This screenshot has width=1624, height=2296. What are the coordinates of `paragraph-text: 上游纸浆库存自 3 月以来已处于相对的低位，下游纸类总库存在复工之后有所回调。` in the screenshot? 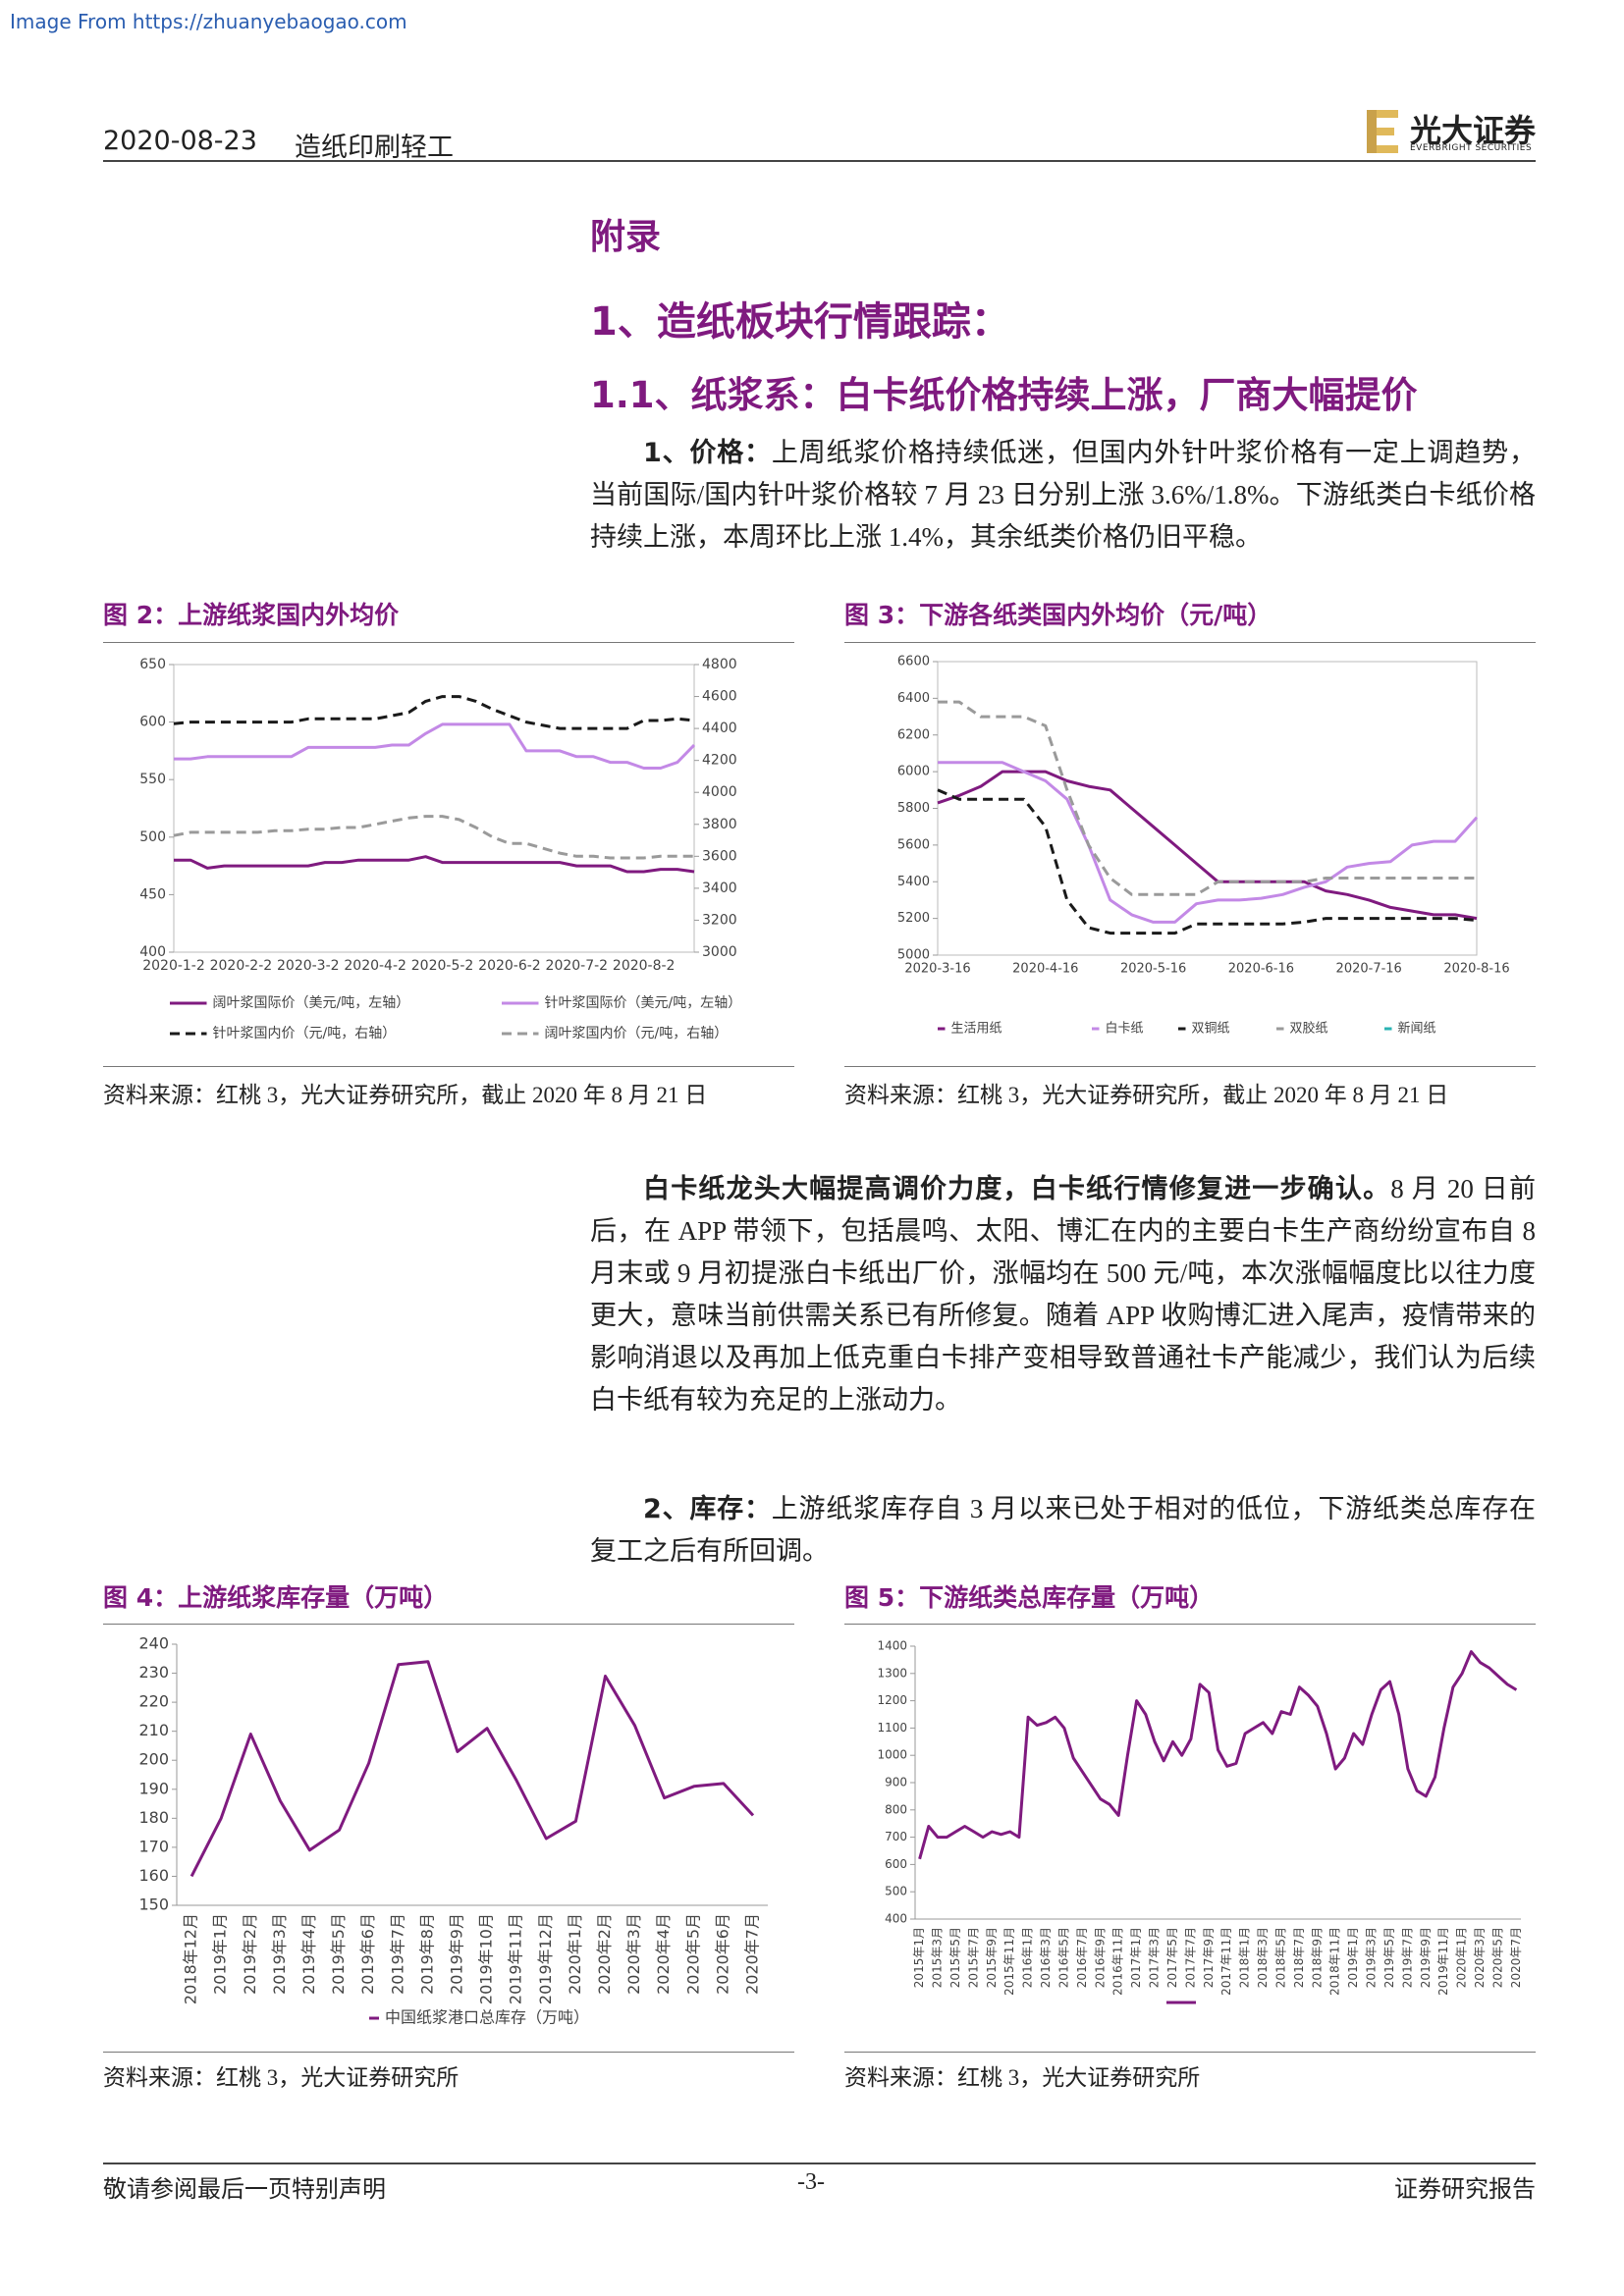 It's located at (1063, 1530).